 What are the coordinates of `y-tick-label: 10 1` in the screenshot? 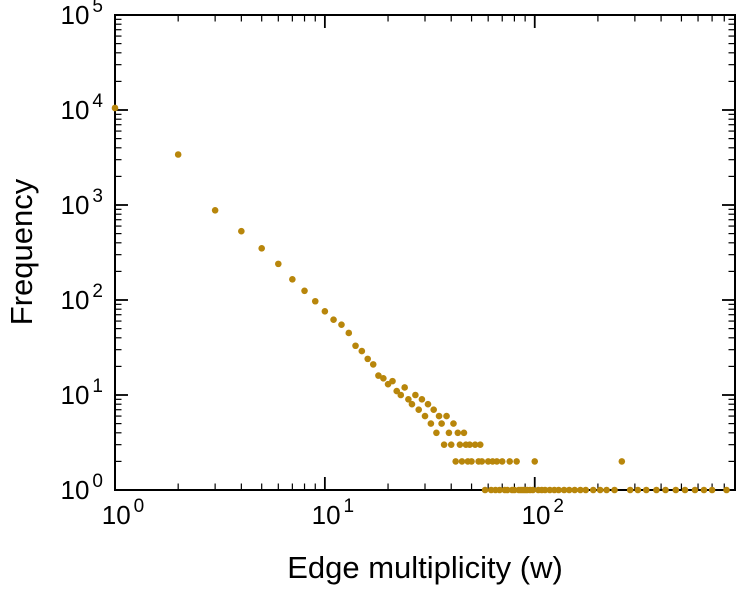 It's located at (82, 393).